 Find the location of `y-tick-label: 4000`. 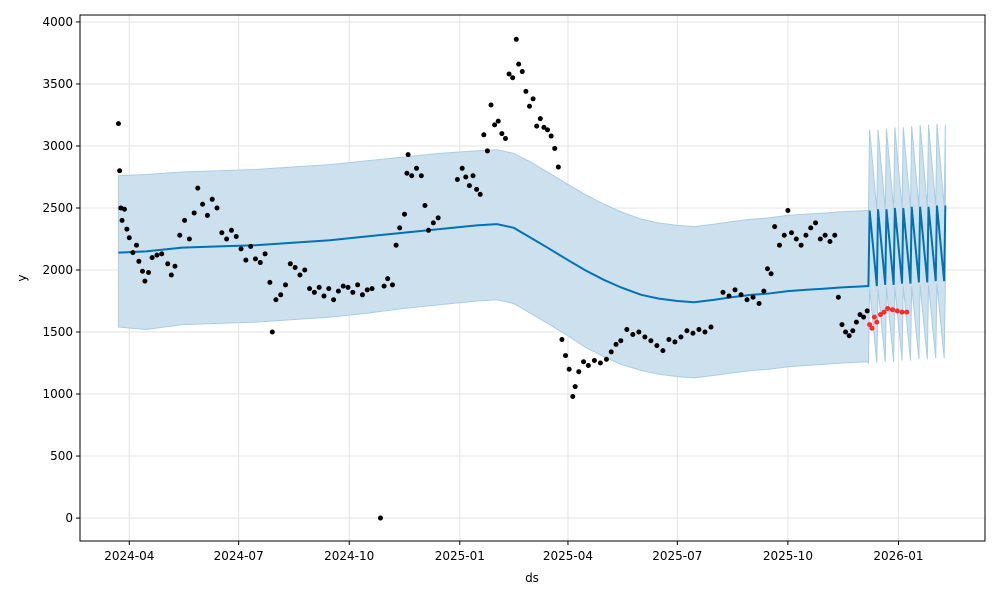

y-tick-label: 4000 is located at coordinates (57, 22).